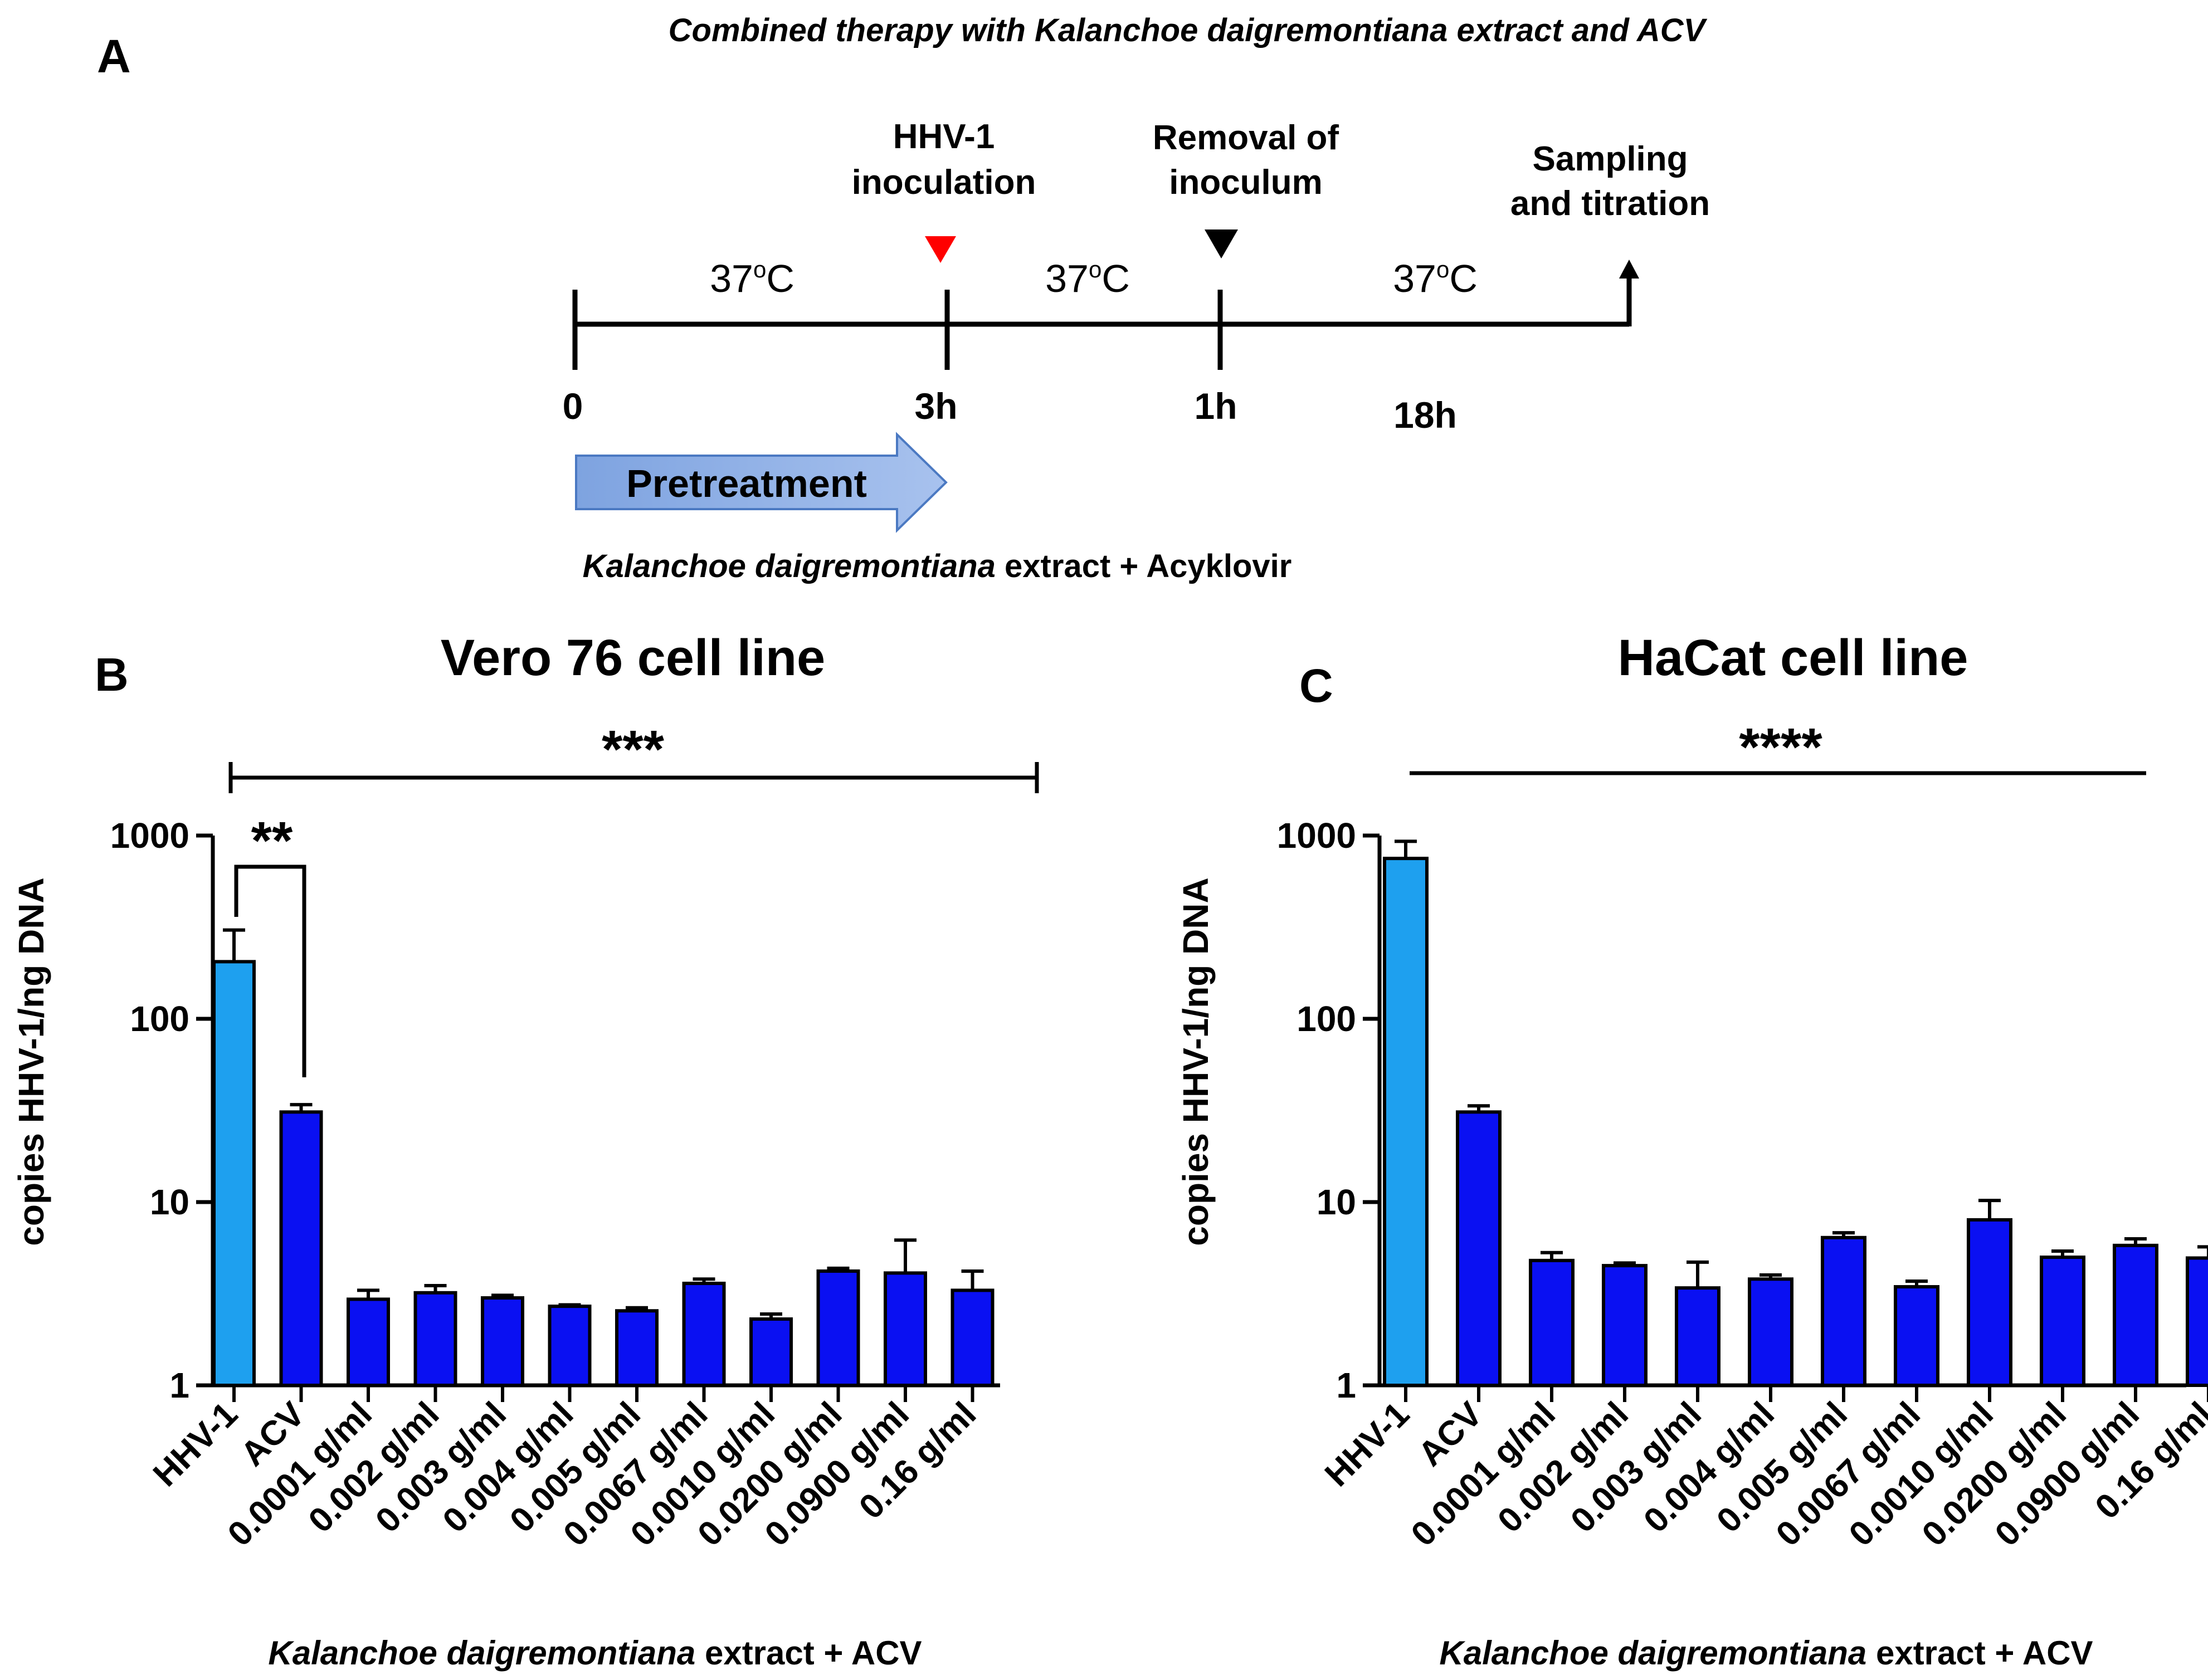  What do you see at coordinates (573, 406) in the screenshot?
I see `time-label-0: 0` at bounding box center [573, 406].